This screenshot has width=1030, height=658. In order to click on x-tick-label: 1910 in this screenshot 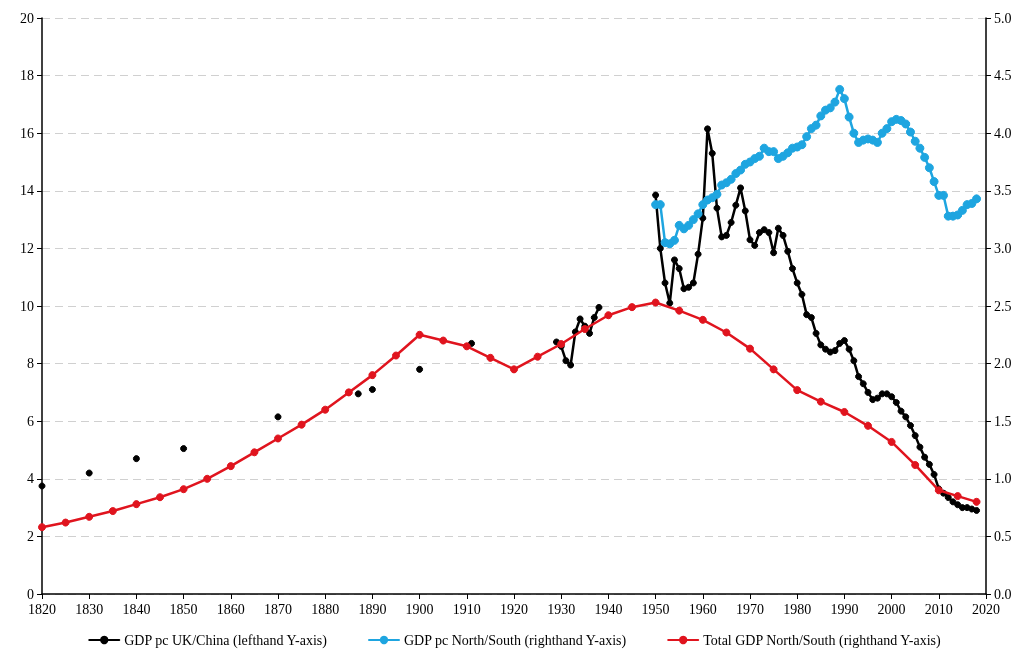, I will do `click(466, 609)`.